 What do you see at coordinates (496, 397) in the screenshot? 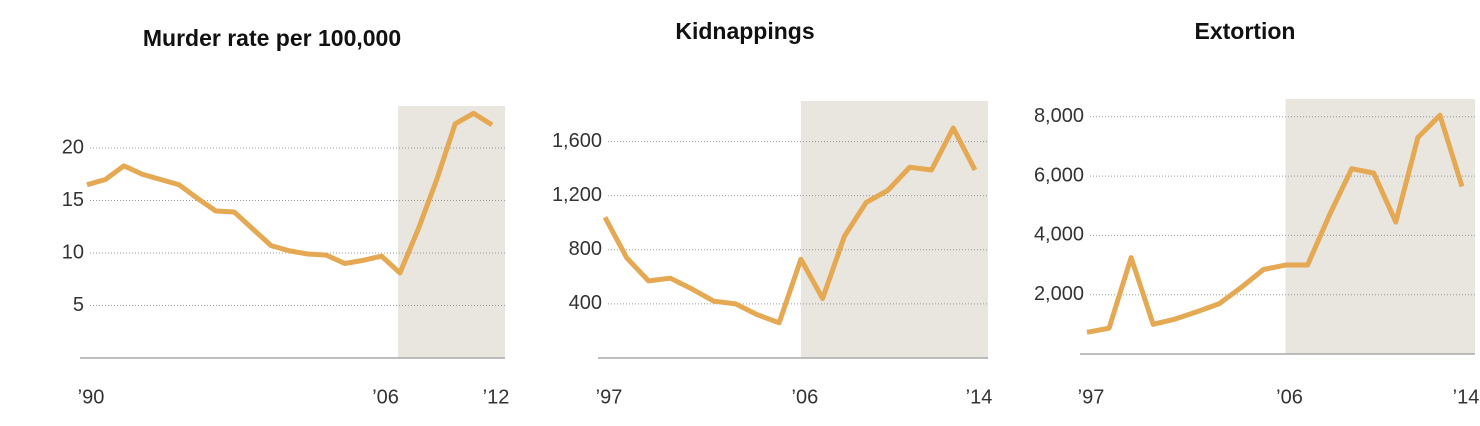
I see `x-tick-label: ’12` at bounding box center [496, 397].